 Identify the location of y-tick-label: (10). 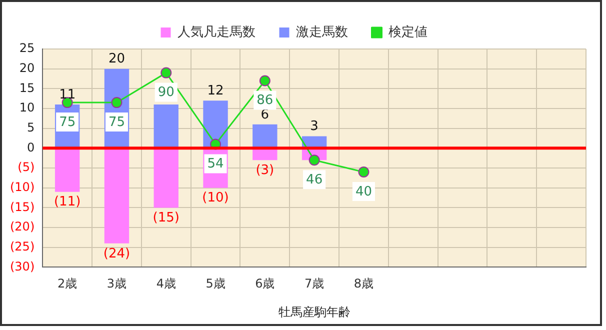
(22, 187).